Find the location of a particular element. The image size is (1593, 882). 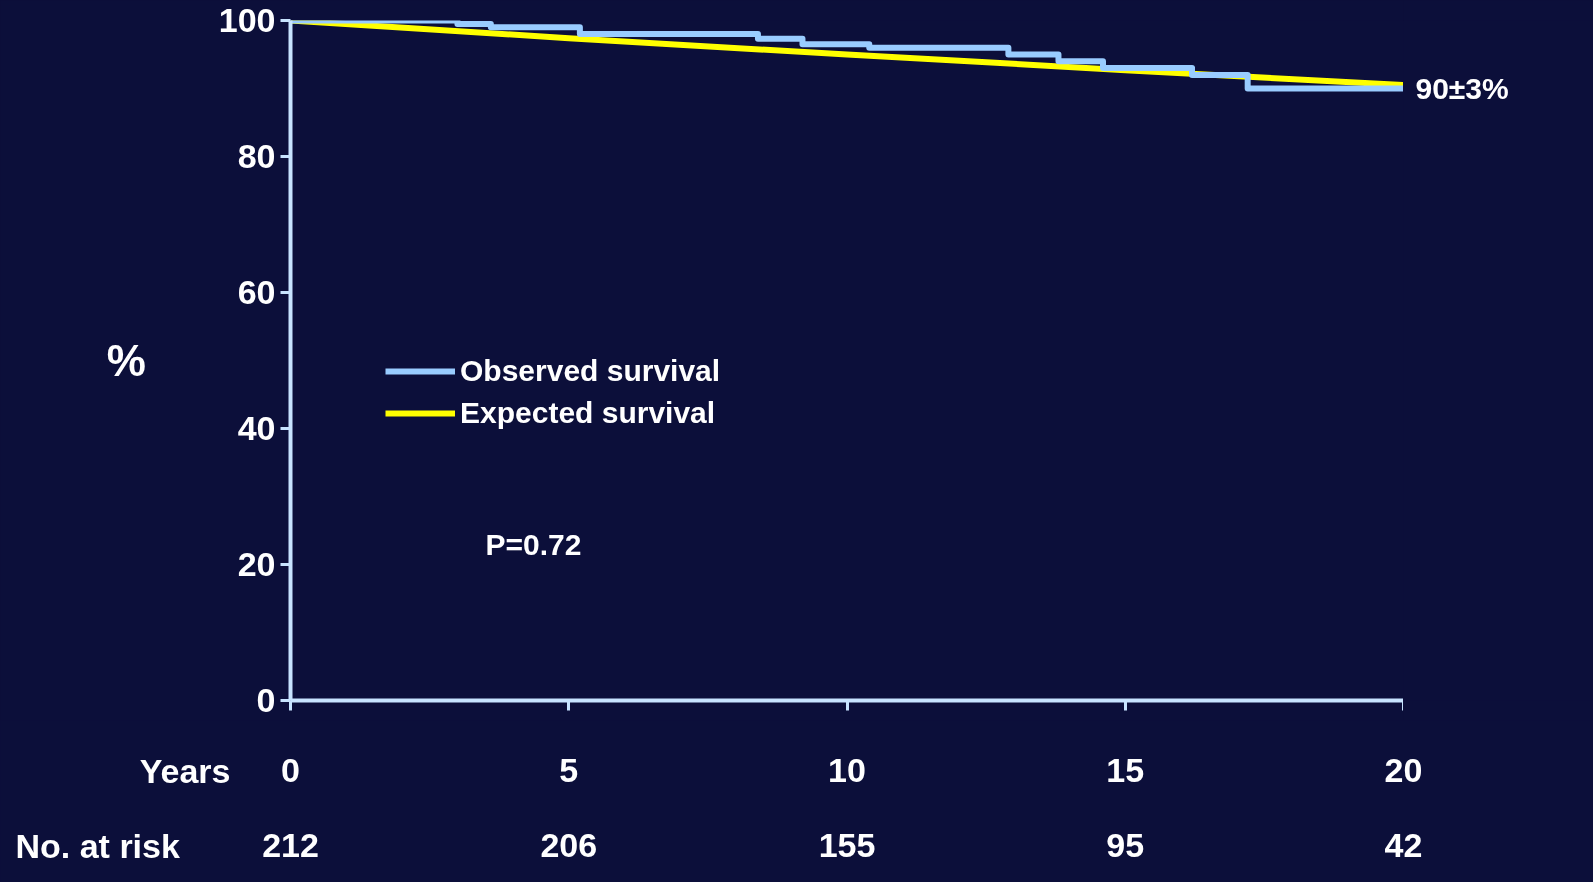

x-tick-label: 5 is located at coordinates (569, 770).